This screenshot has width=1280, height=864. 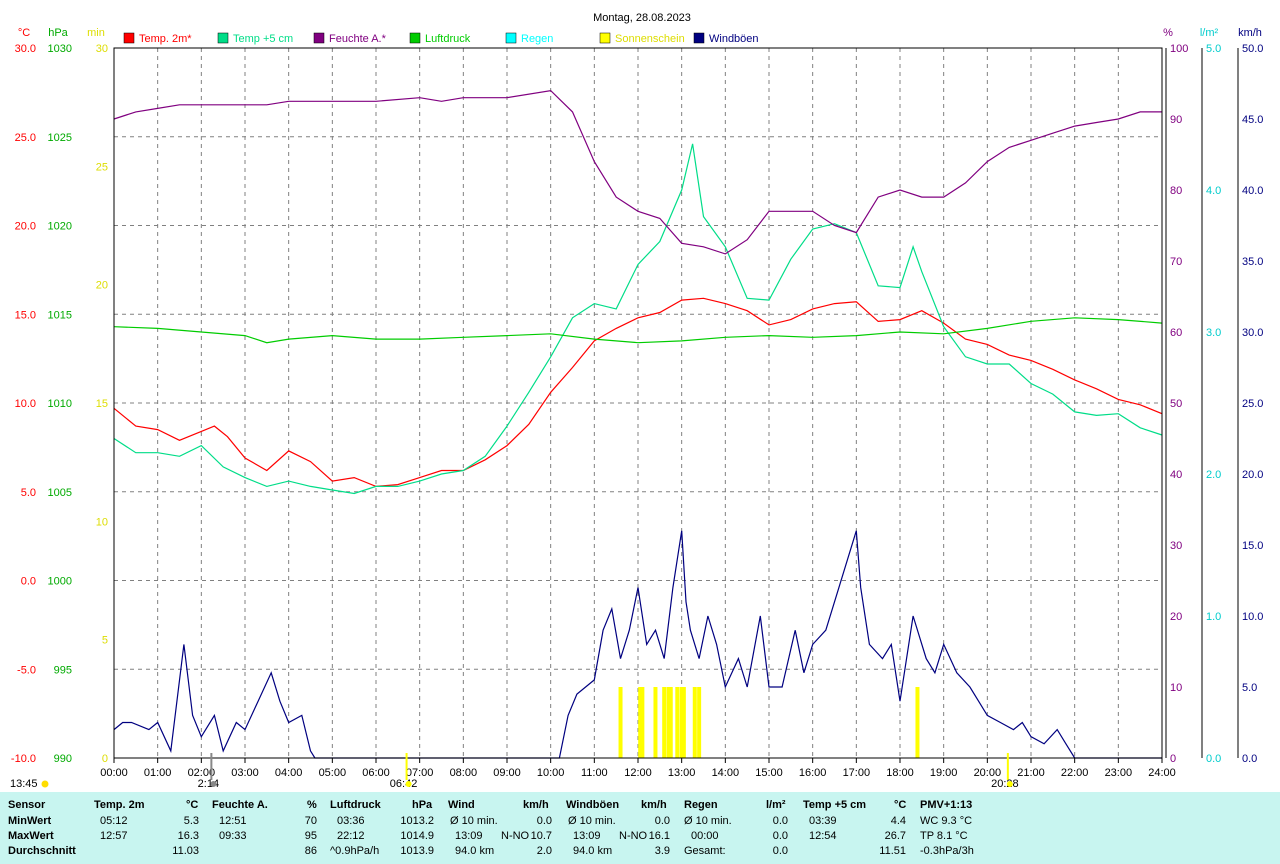 I want to click on x-tick-label: 01:00, so click(x=158, y=773).